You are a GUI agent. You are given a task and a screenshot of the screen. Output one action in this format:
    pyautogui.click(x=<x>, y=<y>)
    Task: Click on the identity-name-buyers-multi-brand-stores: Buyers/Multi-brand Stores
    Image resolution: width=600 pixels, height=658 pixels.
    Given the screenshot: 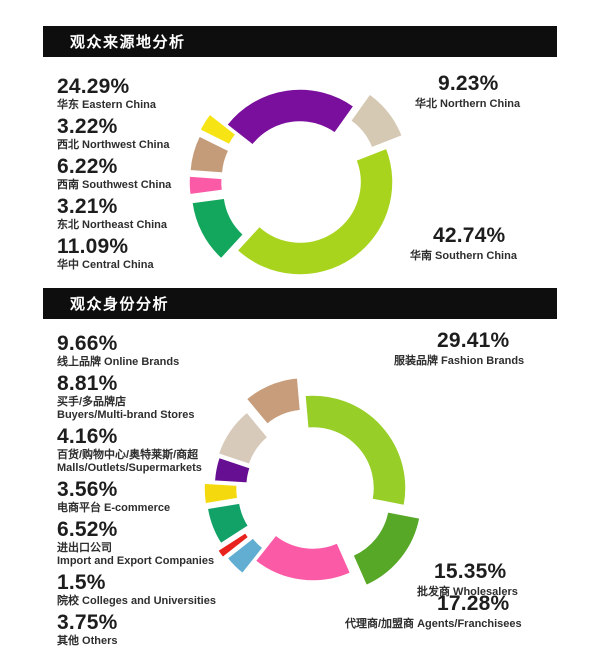 What is the action you would take?
    pyautogui.click(x=126, y=415)
    